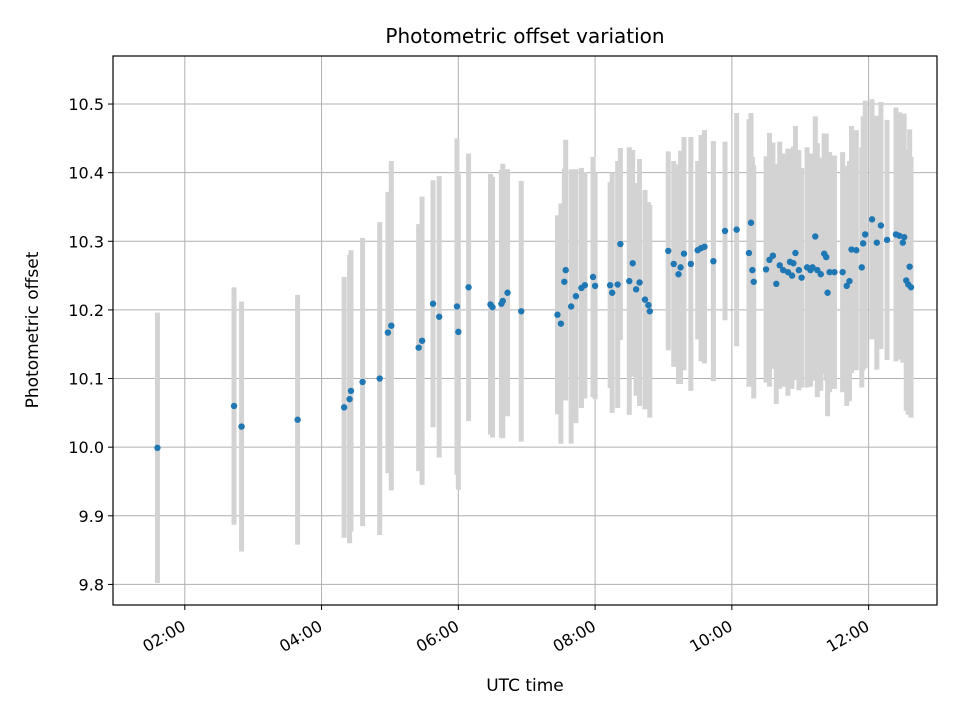  I want to click on y-tick-label: 10.4, so click(86, 173).